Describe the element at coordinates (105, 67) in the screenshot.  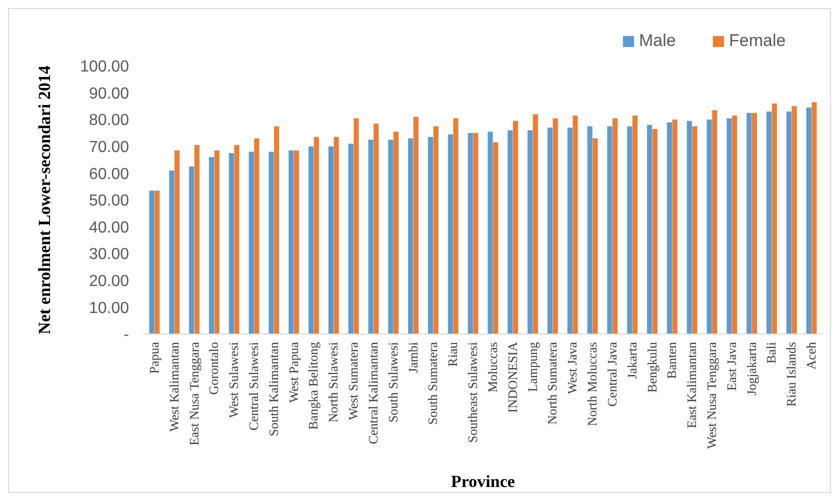
I see `y-tick-label: 100.00` at that location.